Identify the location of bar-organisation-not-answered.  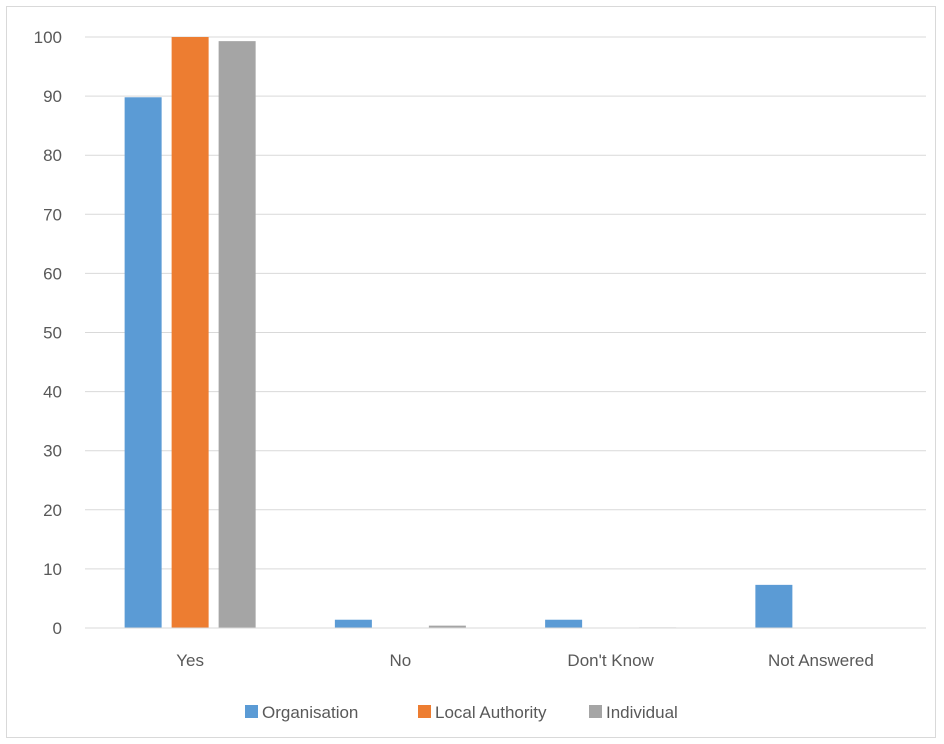
(774, 606).